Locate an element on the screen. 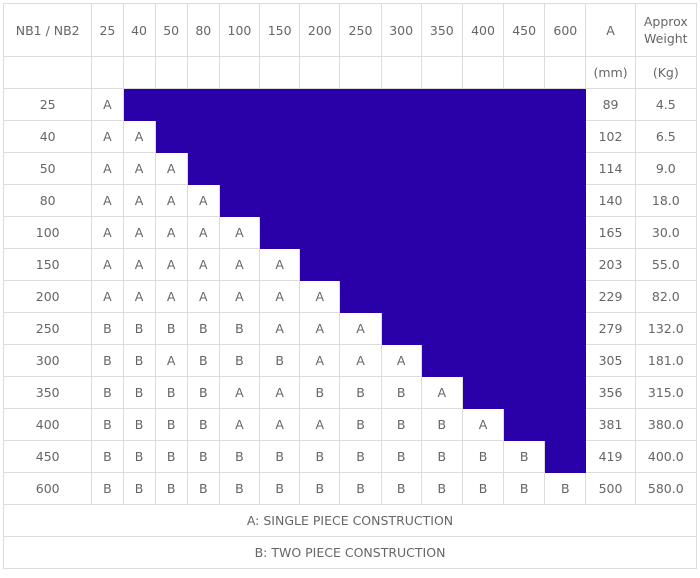  table-row: 400 B B B B A A A B B B A 381 380.0 is located at coordinates (350, 424).